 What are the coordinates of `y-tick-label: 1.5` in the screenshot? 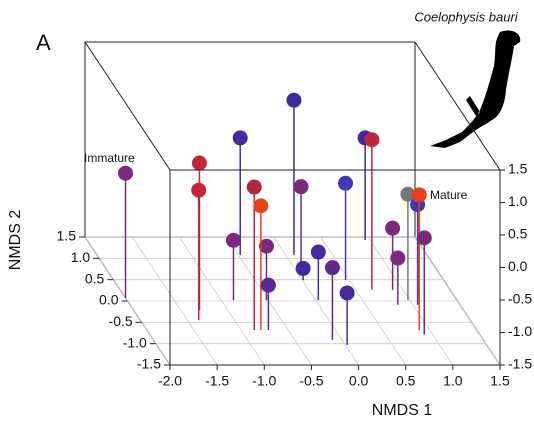 It's located at (67, 236).